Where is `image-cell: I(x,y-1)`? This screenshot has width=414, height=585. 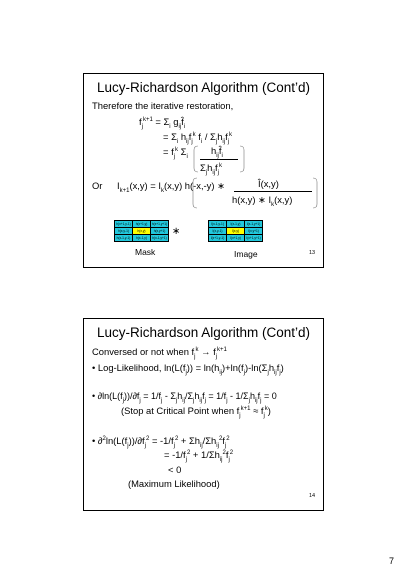
image-cell: I(x,y-1) is located at coordinates (218, 231).